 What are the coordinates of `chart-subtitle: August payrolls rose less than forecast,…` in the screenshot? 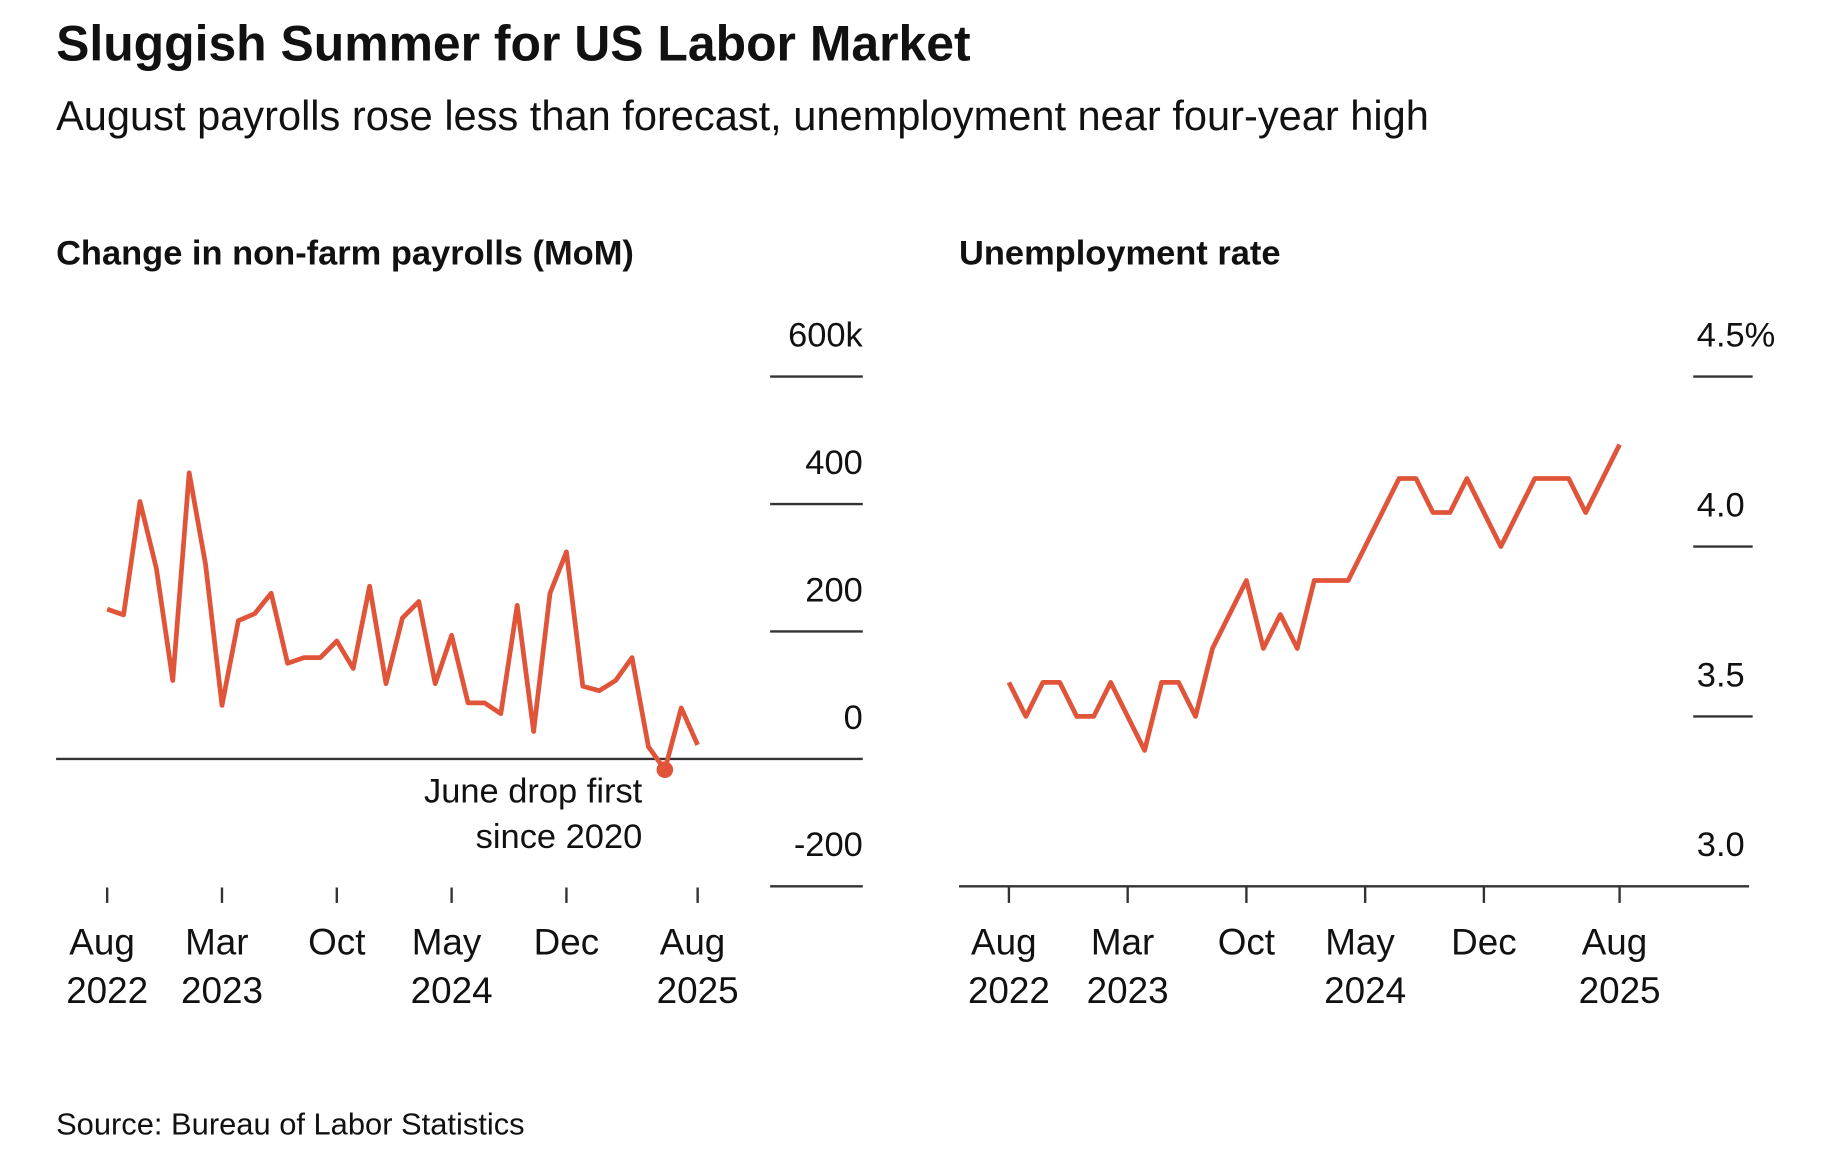 It's located at (742, 115).